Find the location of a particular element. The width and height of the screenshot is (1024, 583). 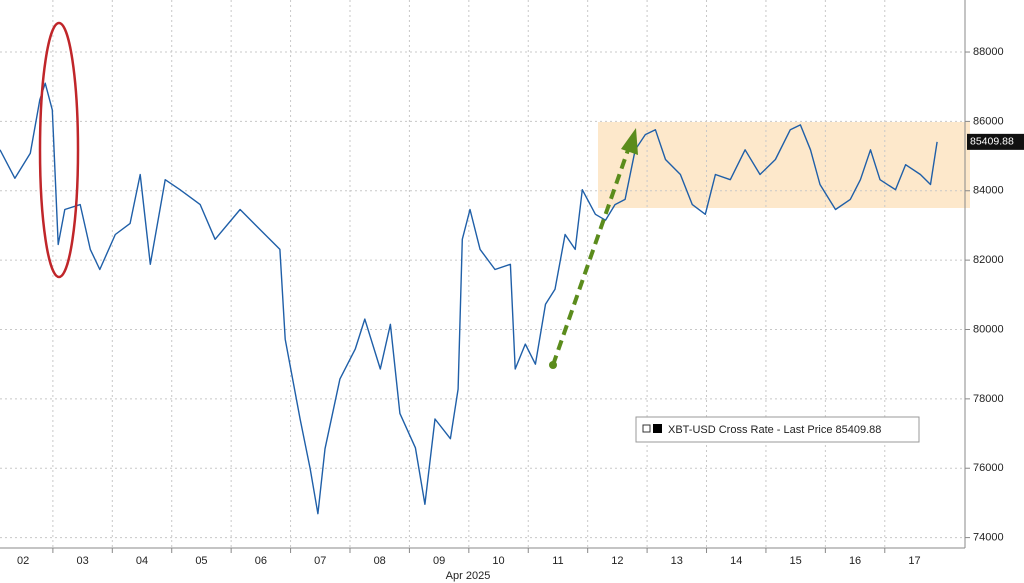

legend: XBT-USD Cross Rate - Last Price 85409.88 is located at coordinates (777, 429).